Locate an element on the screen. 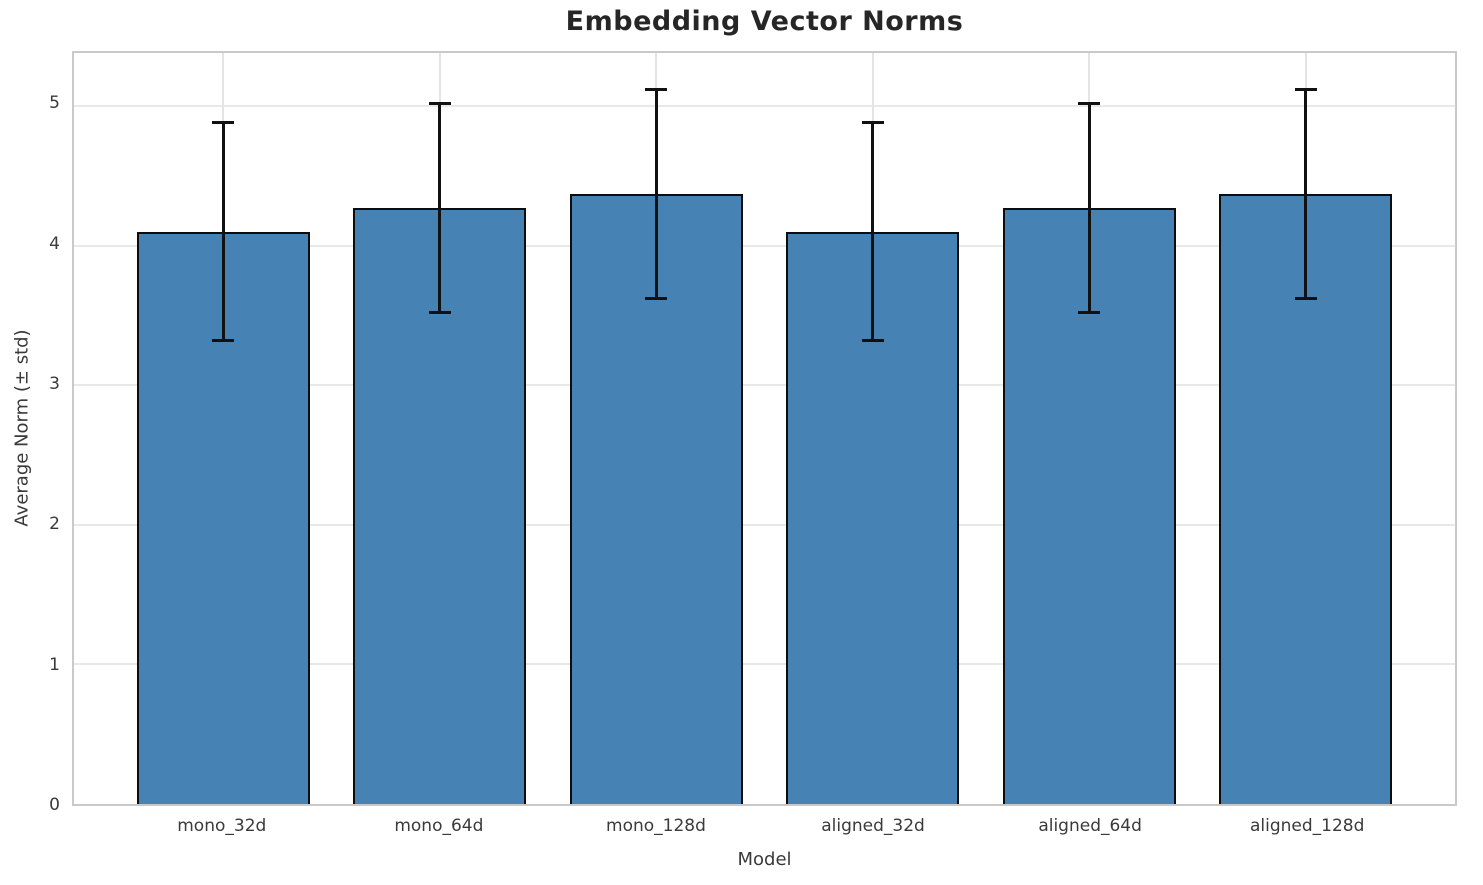 Image resolution: width=1483 pixels, height=885 pixels. error-bar-cap-bottom-aligned_128d is located at coordinates (1305, 299).